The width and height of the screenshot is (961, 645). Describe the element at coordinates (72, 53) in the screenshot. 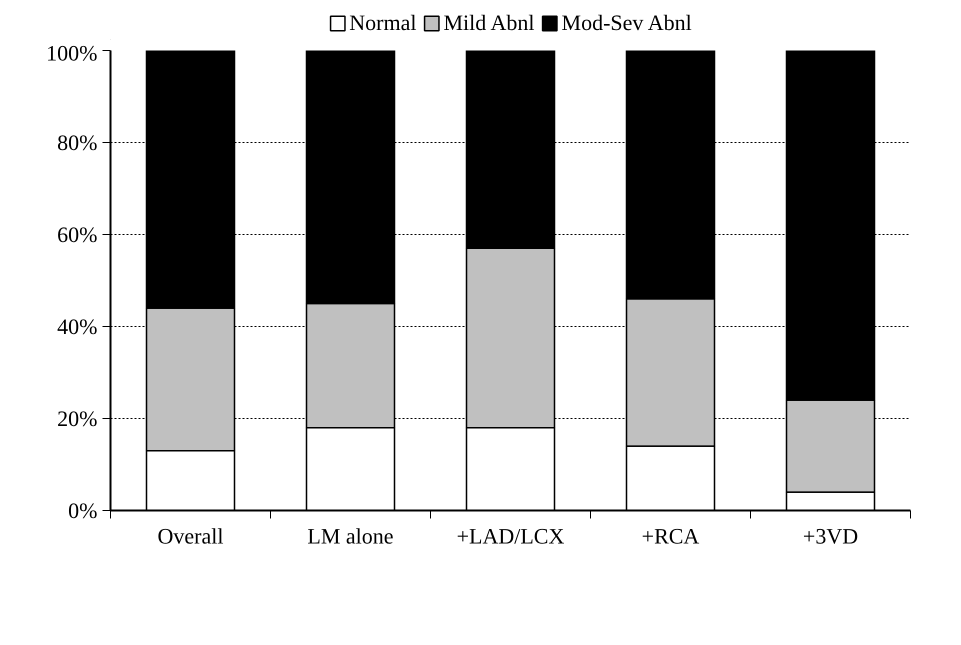

I see `y-tick-label: 100%` at that location.